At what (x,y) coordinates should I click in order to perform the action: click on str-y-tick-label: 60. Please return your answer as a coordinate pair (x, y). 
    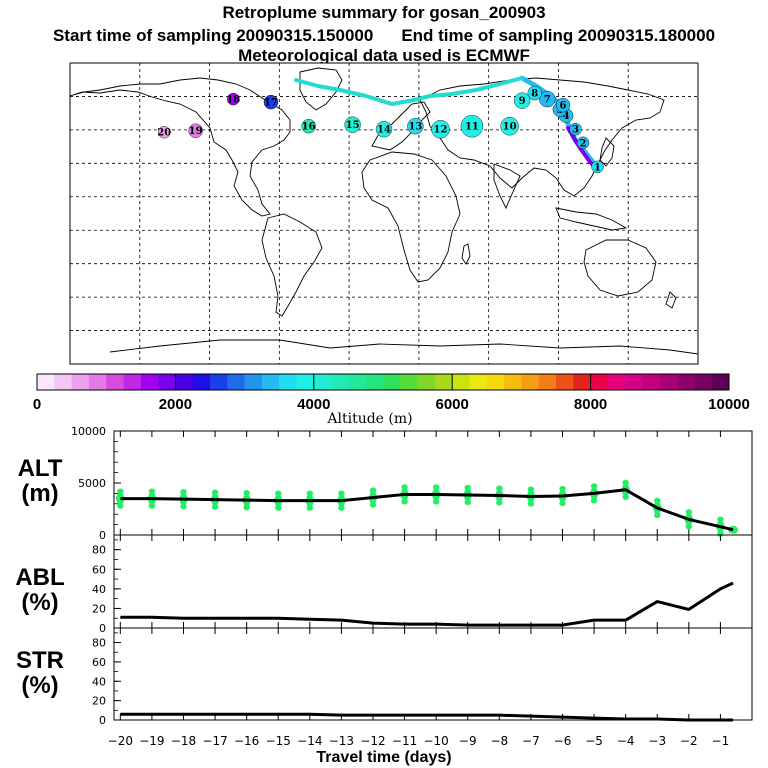
    Looking at the image, I should click on (99, 662).